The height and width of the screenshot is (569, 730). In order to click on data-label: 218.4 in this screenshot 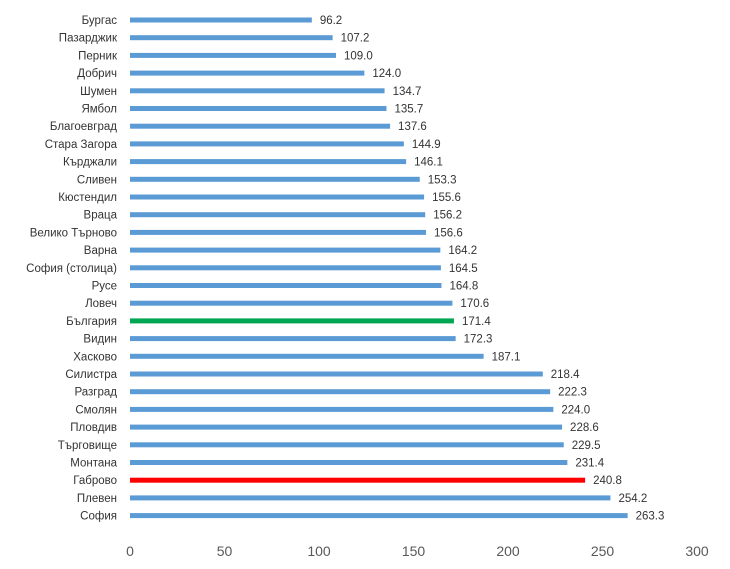, I will do `click(565, 375)`.